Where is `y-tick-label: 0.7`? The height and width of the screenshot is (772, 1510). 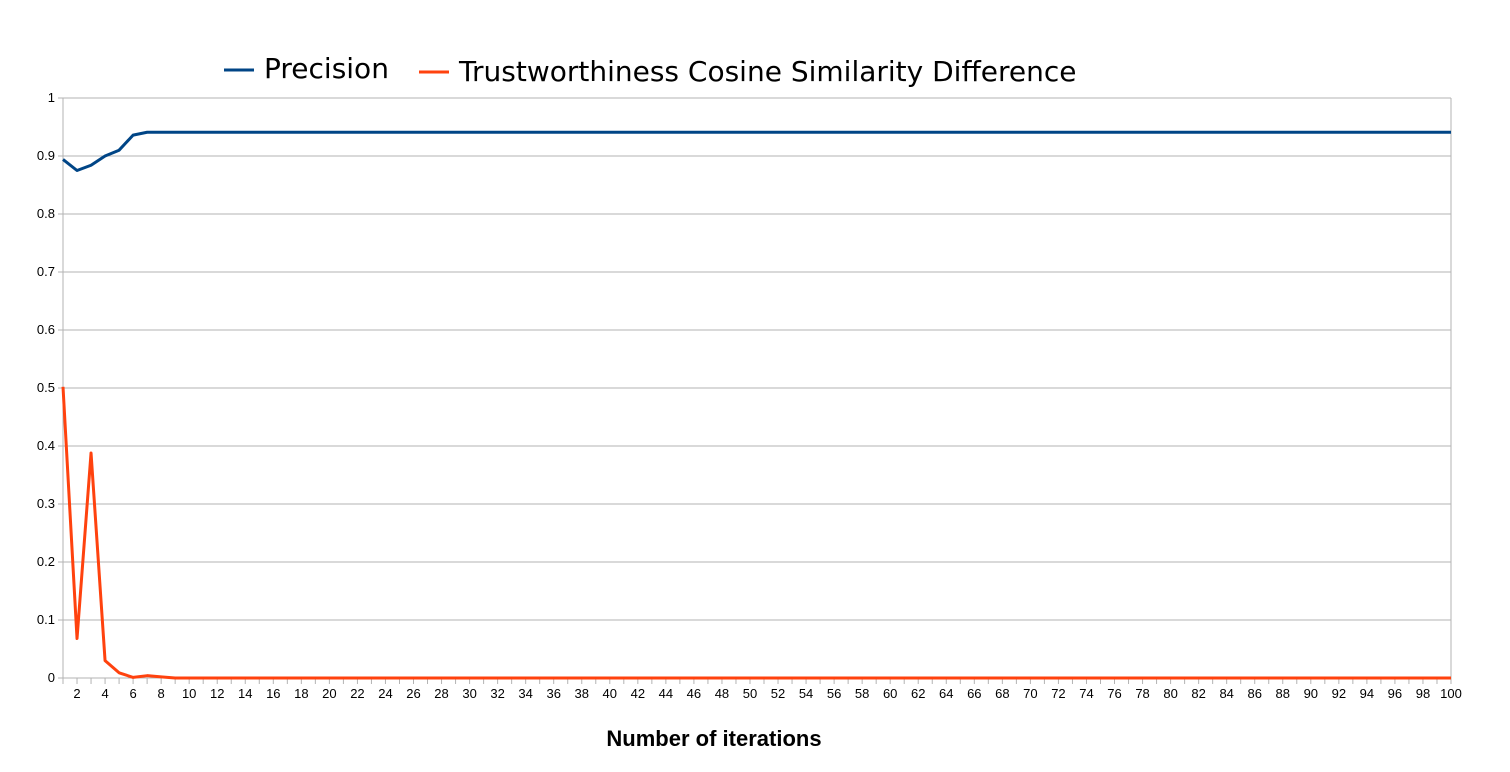 y-tick-label: 0.7 is located at coordinates (46, 271).